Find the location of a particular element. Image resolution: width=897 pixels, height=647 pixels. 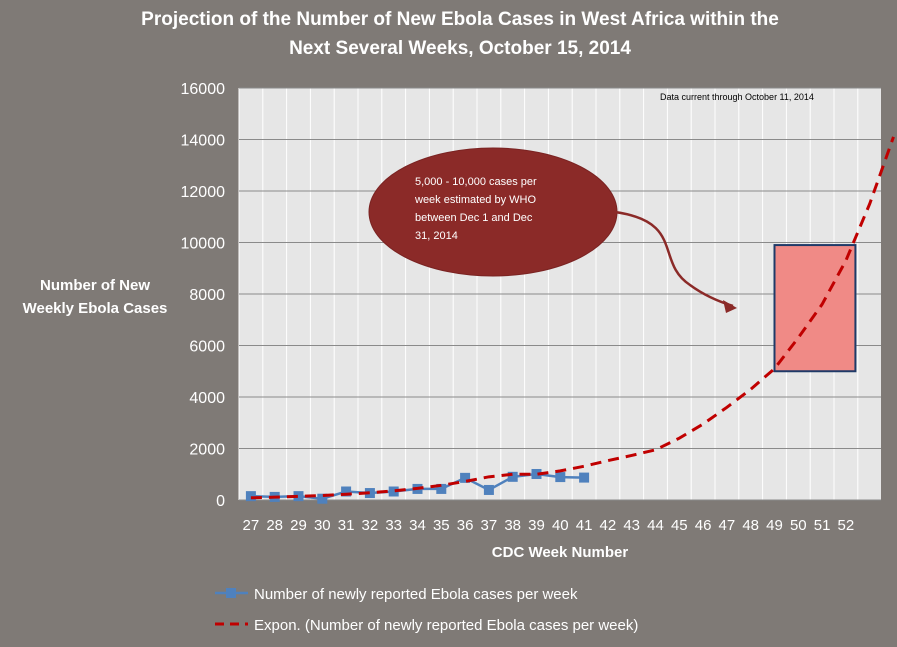

y-tick-label: 8000 is located at coordinates (207, 295).